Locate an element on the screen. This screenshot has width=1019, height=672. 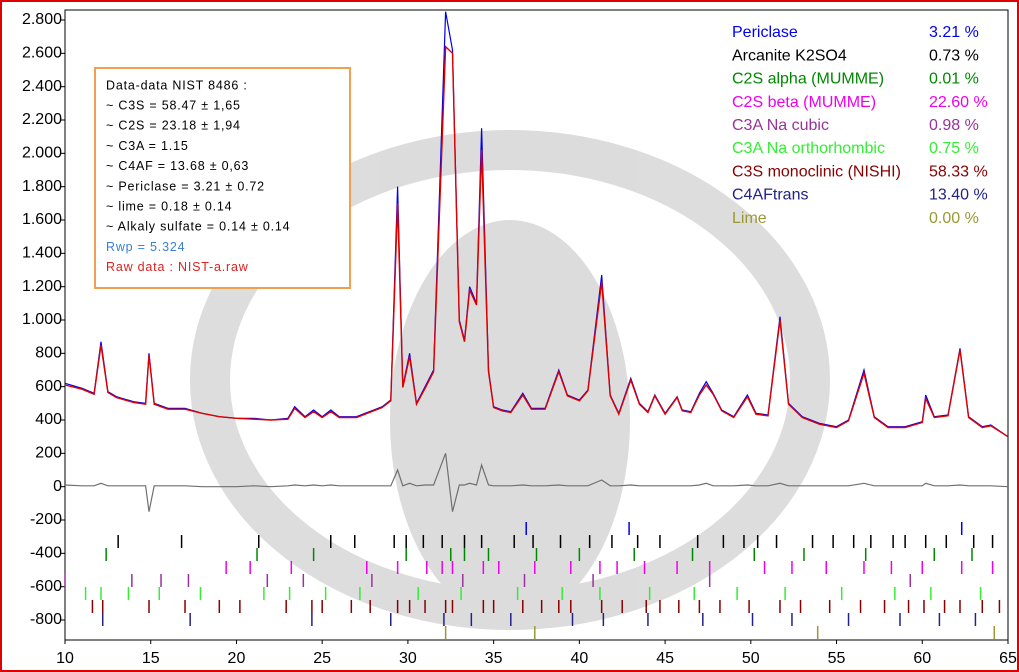
x-tick-label: 30 is located at coordinates (408, 658).